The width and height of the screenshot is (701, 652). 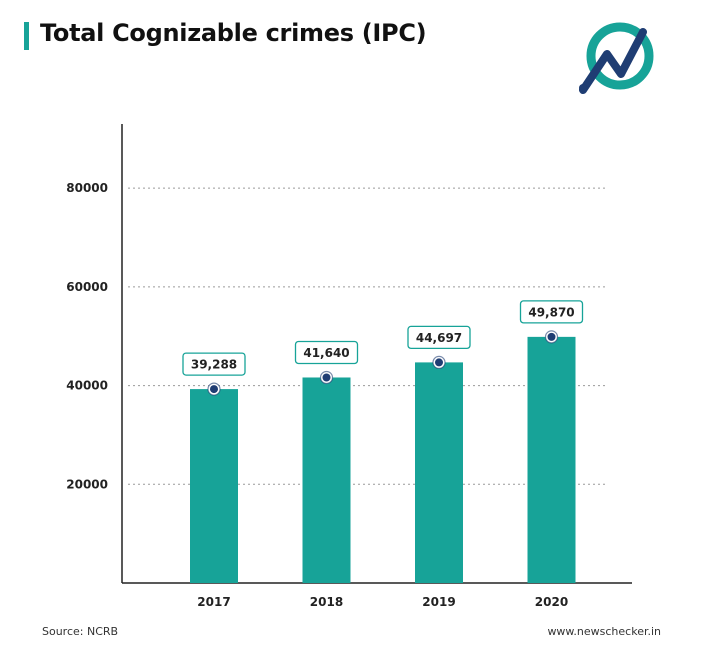 What do you see at coordinates (80, 631) in the screenshot?
I see `source-note: Source: NCRB` at bounding box center [80, 631].